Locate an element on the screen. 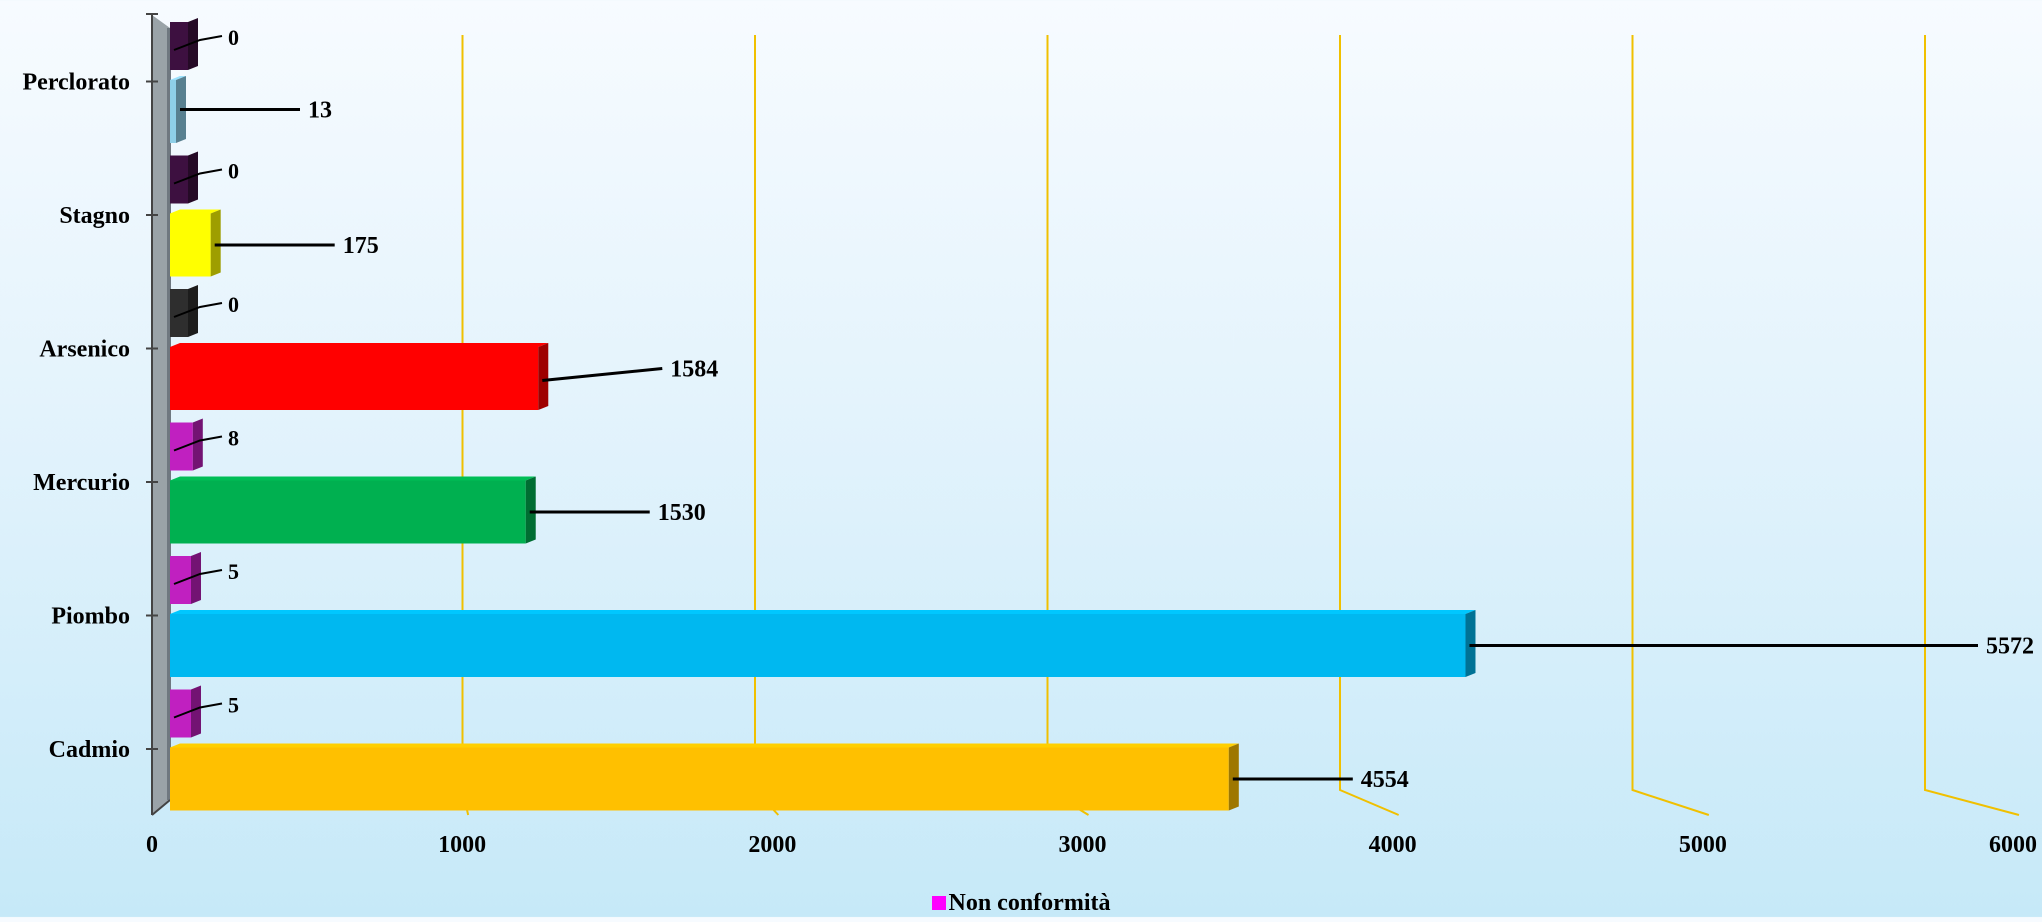 The image size is (2042, 922). category-label: Arsenico is located at coordinates (84, 350).